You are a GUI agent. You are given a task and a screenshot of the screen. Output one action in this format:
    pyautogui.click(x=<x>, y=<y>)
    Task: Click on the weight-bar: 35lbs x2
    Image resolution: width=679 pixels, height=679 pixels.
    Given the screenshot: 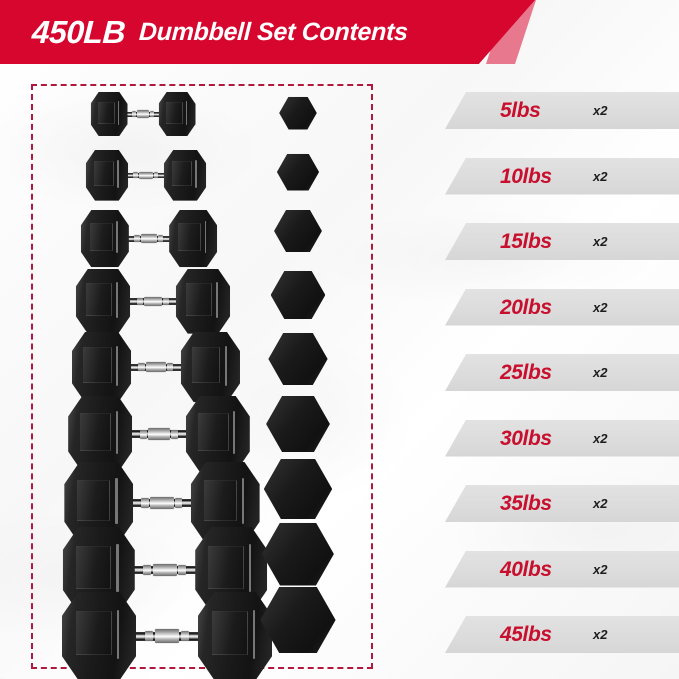 What is the action you would take?
    pyautogui.click(x=562, y=503)
    